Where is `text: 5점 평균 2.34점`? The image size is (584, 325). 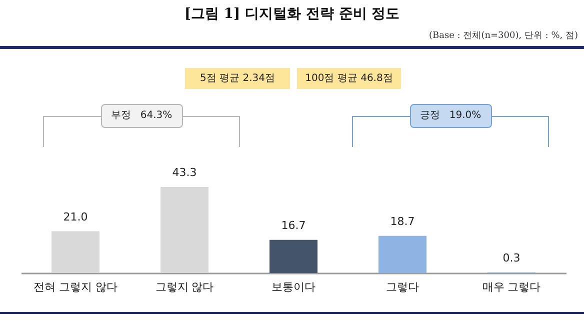
text: 5점 평균 2.34점 is located at coordinates (237, 78).